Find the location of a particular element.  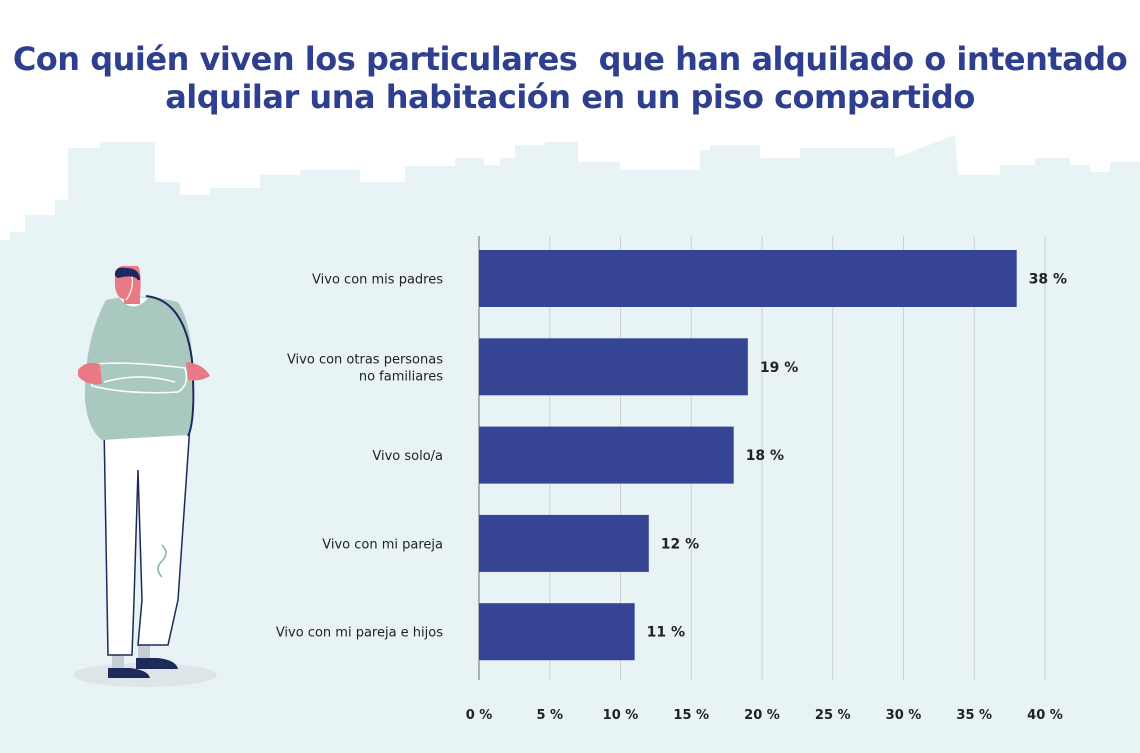

category-label-line: Vivo con mi pareja e hijos is located at coordinates (359, 633).